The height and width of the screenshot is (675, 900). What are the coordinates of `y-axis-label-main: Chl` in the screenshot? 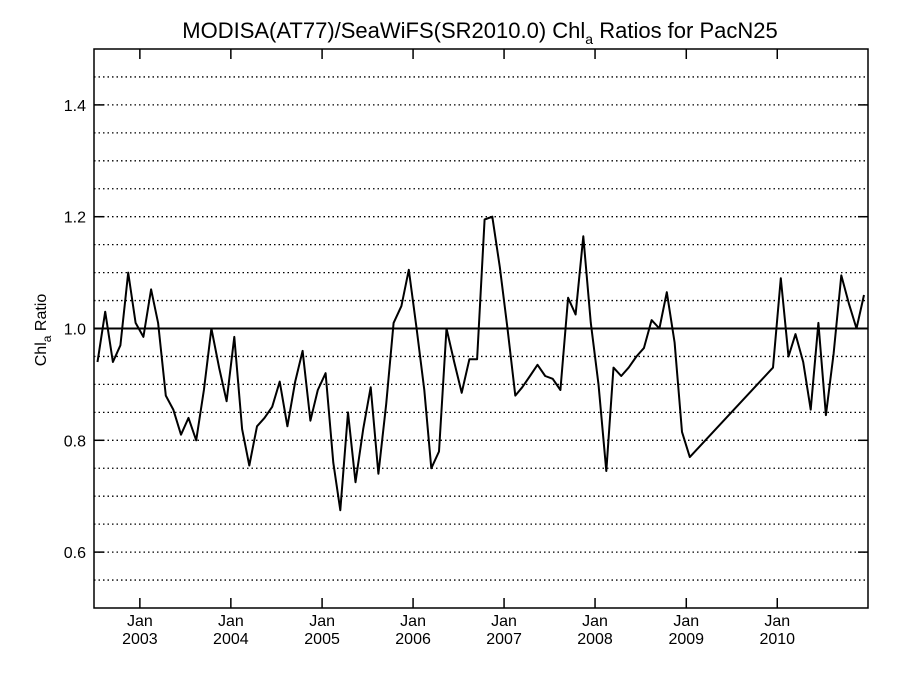 It's located at (41, 354).